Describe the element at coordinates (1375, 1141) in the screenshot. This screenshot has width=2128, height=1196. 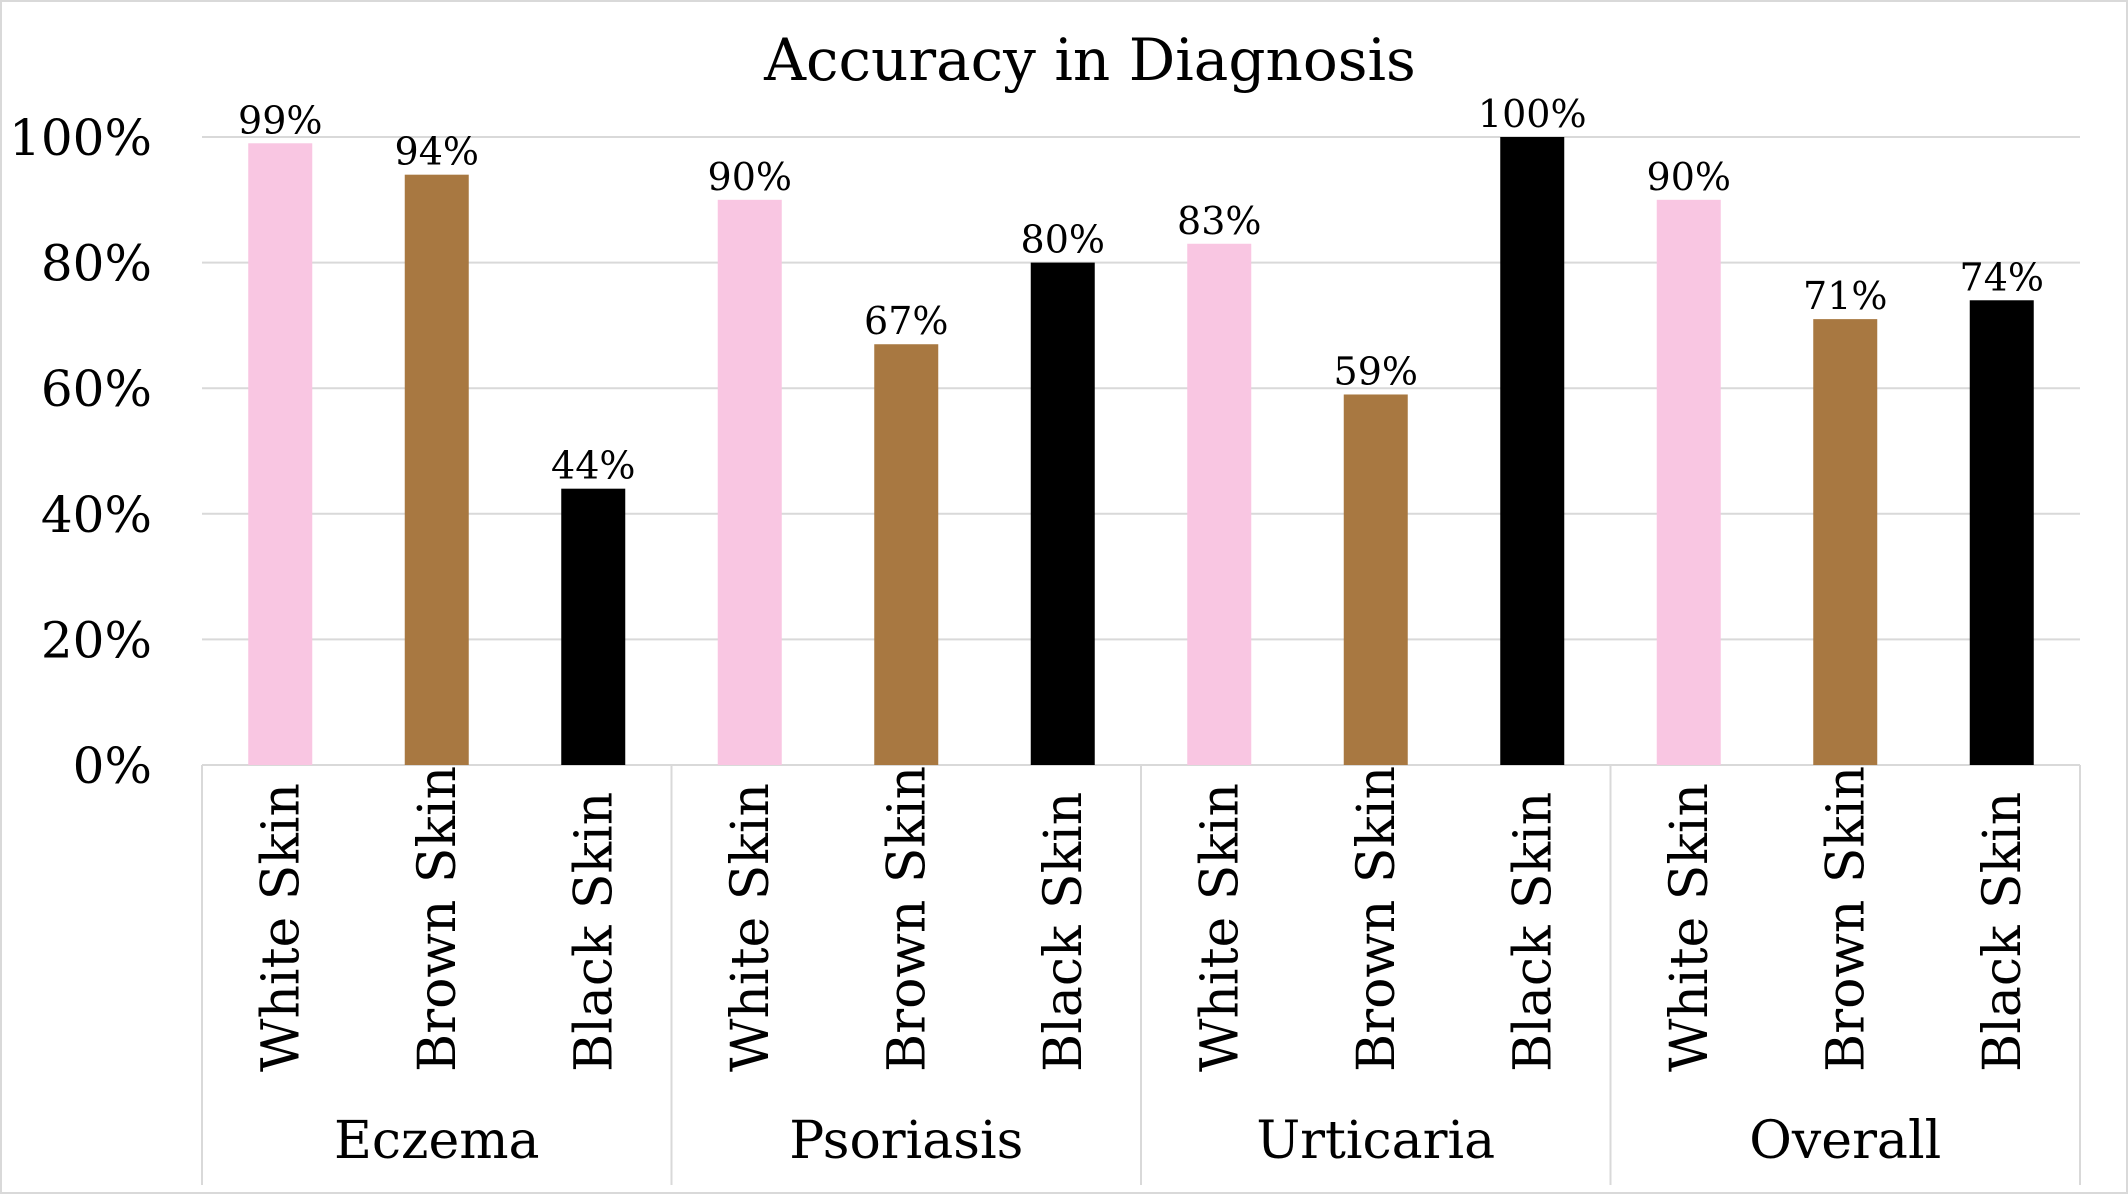
I see `group-label: Urticaria` at that location.